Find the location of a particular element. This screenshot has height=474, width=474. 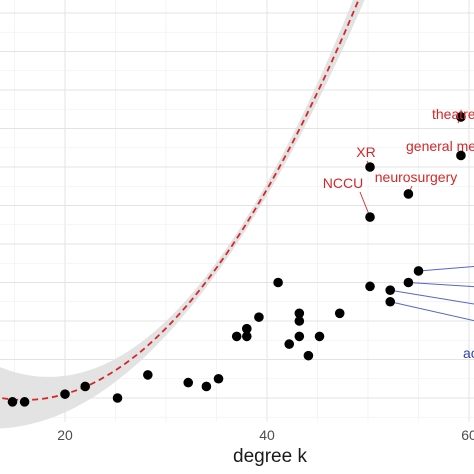

point-label: ac is located at coordinates (468, 353).